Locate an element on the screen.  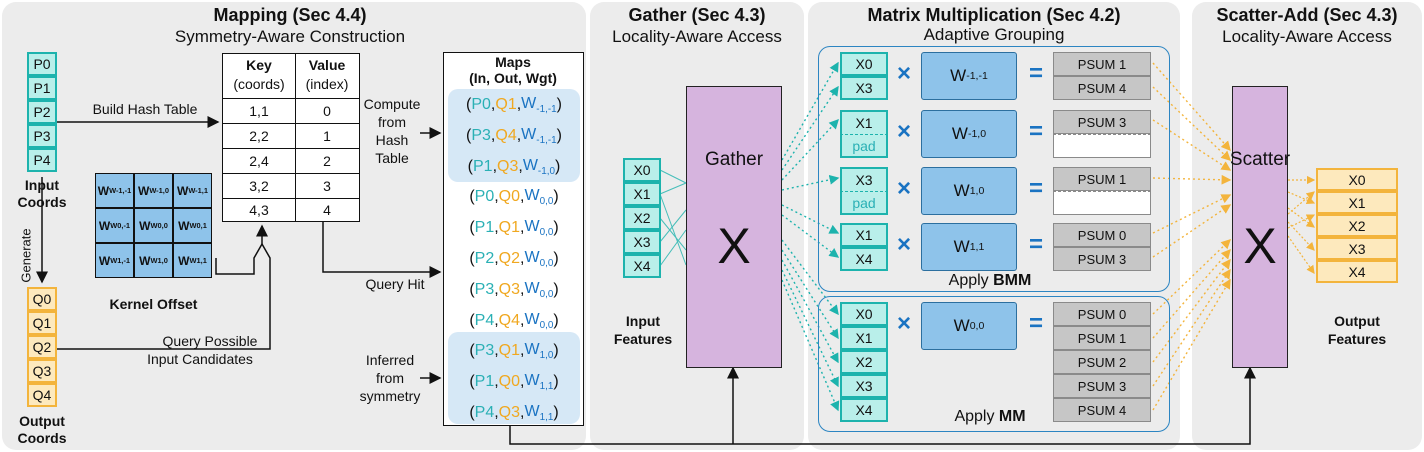
maps-subtitle: (In, Out, Wgt) is located at coordinates (513, 78).